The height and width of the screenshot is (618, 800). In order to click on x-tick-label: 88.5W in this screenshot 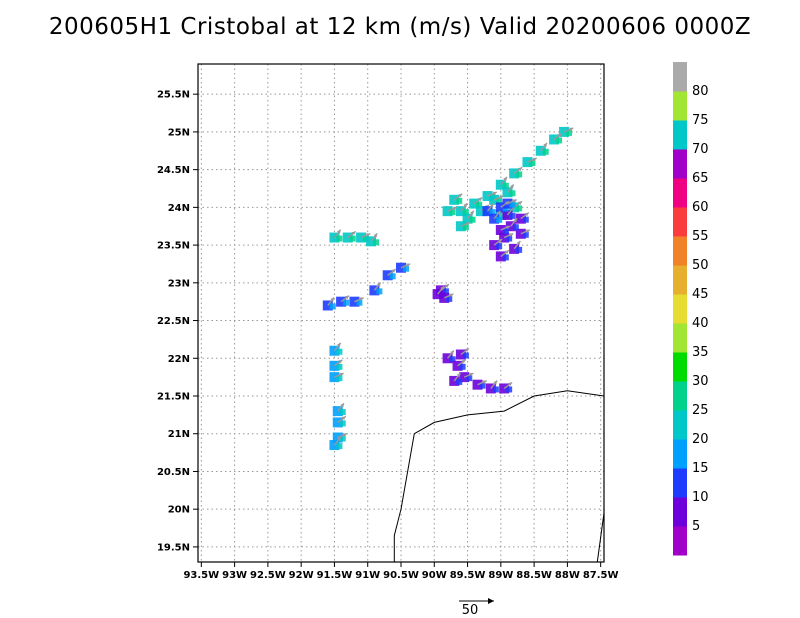, I will do `click(534, 575)`.